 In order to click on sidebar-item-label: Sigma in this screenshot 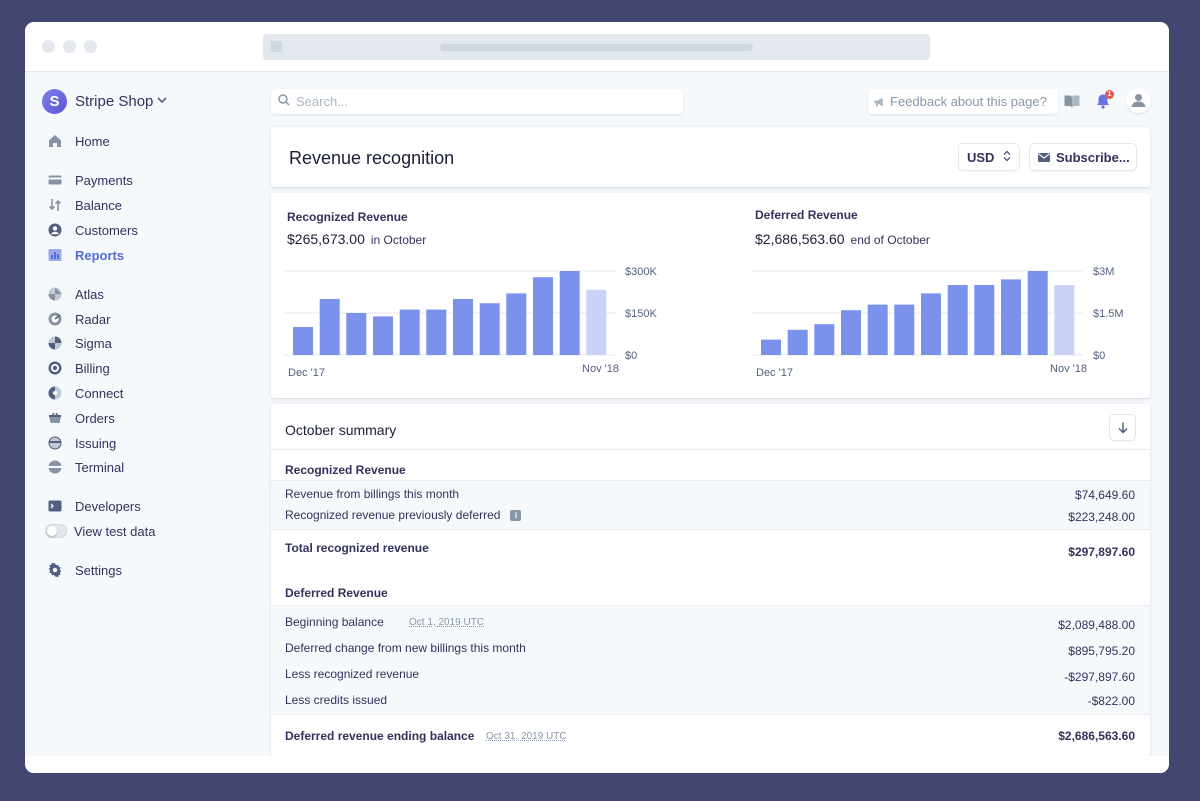, I will do `click(93, 343)`.